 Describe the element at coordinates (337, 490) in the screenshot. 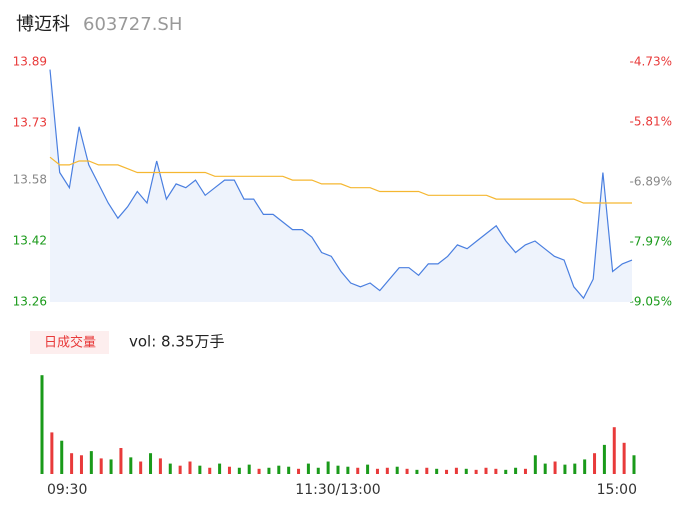

I see `x-tick-label: 11:30/13:00` at that location.